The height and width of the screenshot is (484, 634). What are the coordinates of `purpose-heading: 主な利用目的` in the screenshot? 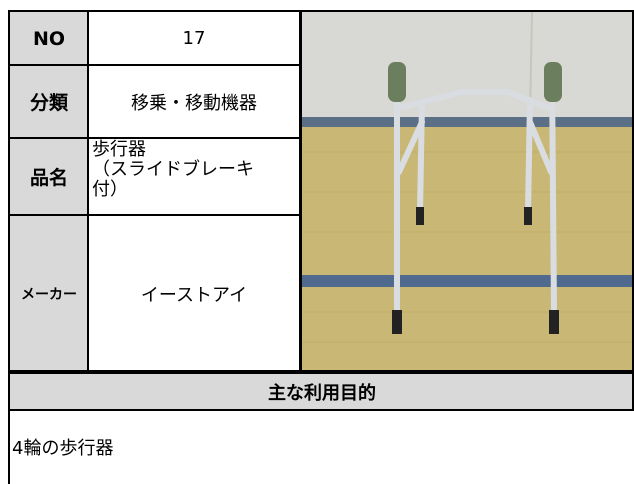 It's located at (322, 392).